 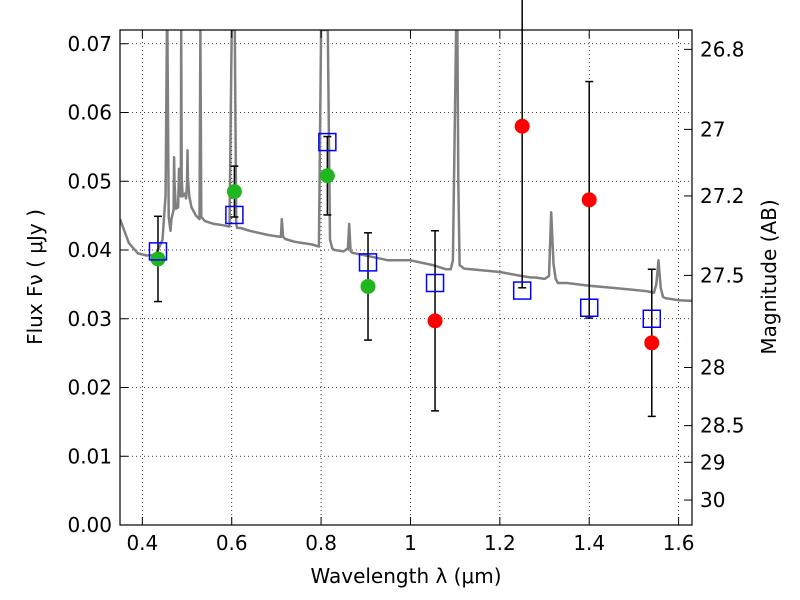 What do you see at coordinates (142, 543) in the screenshot?
I see `x-tick-label: 0.4` at bounding box center [142, 543].